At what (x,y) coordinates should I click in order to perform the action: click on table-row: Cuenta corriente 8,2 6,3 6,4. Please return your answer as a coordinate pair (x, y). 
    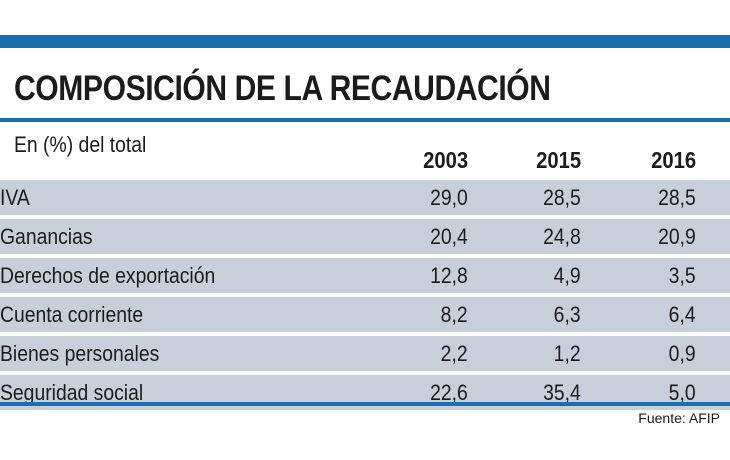
    Looking at the image, I should click on (365, 314).